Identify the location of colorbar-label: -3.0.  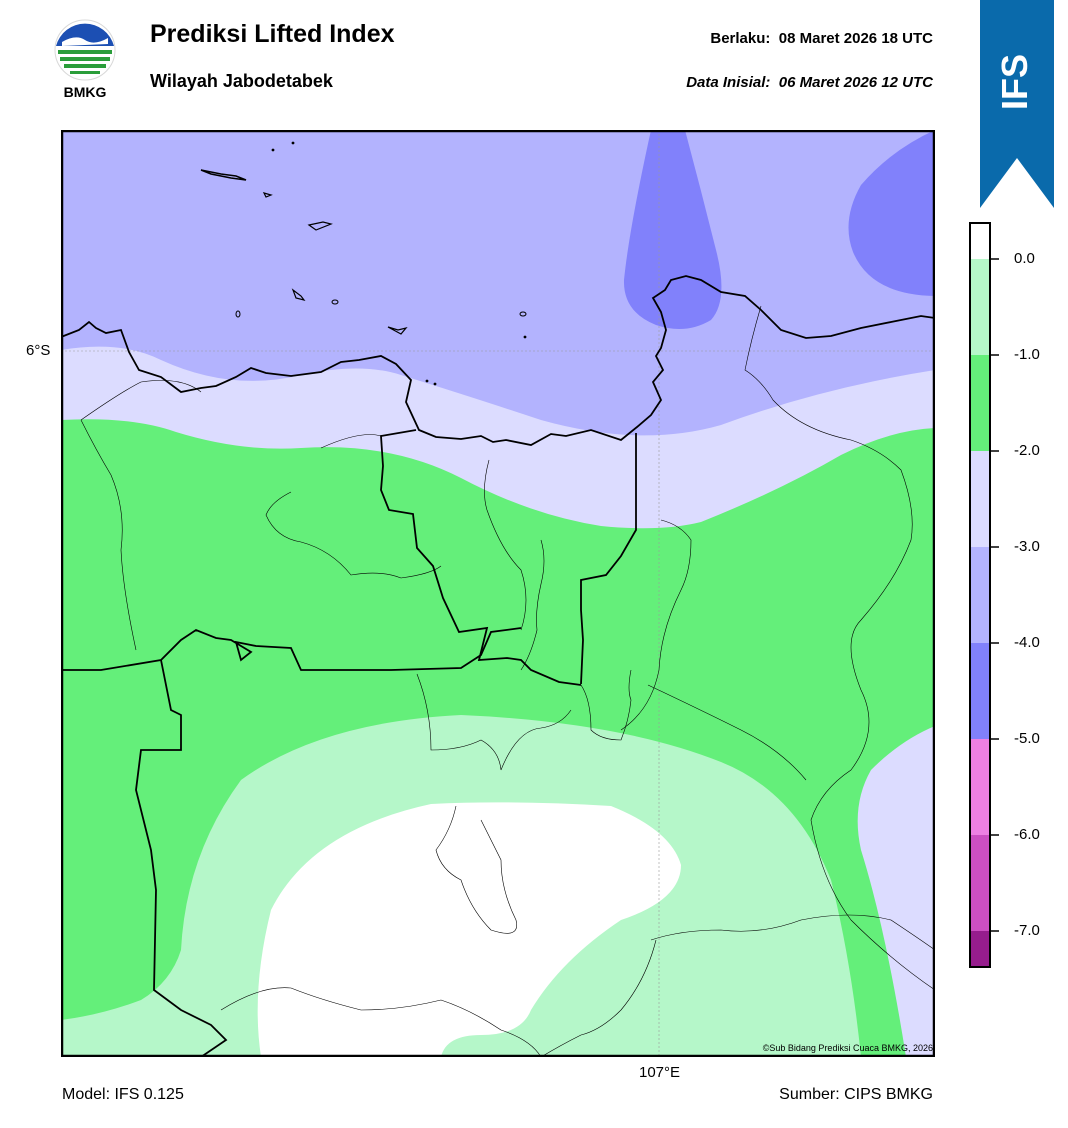
(1027, 546).